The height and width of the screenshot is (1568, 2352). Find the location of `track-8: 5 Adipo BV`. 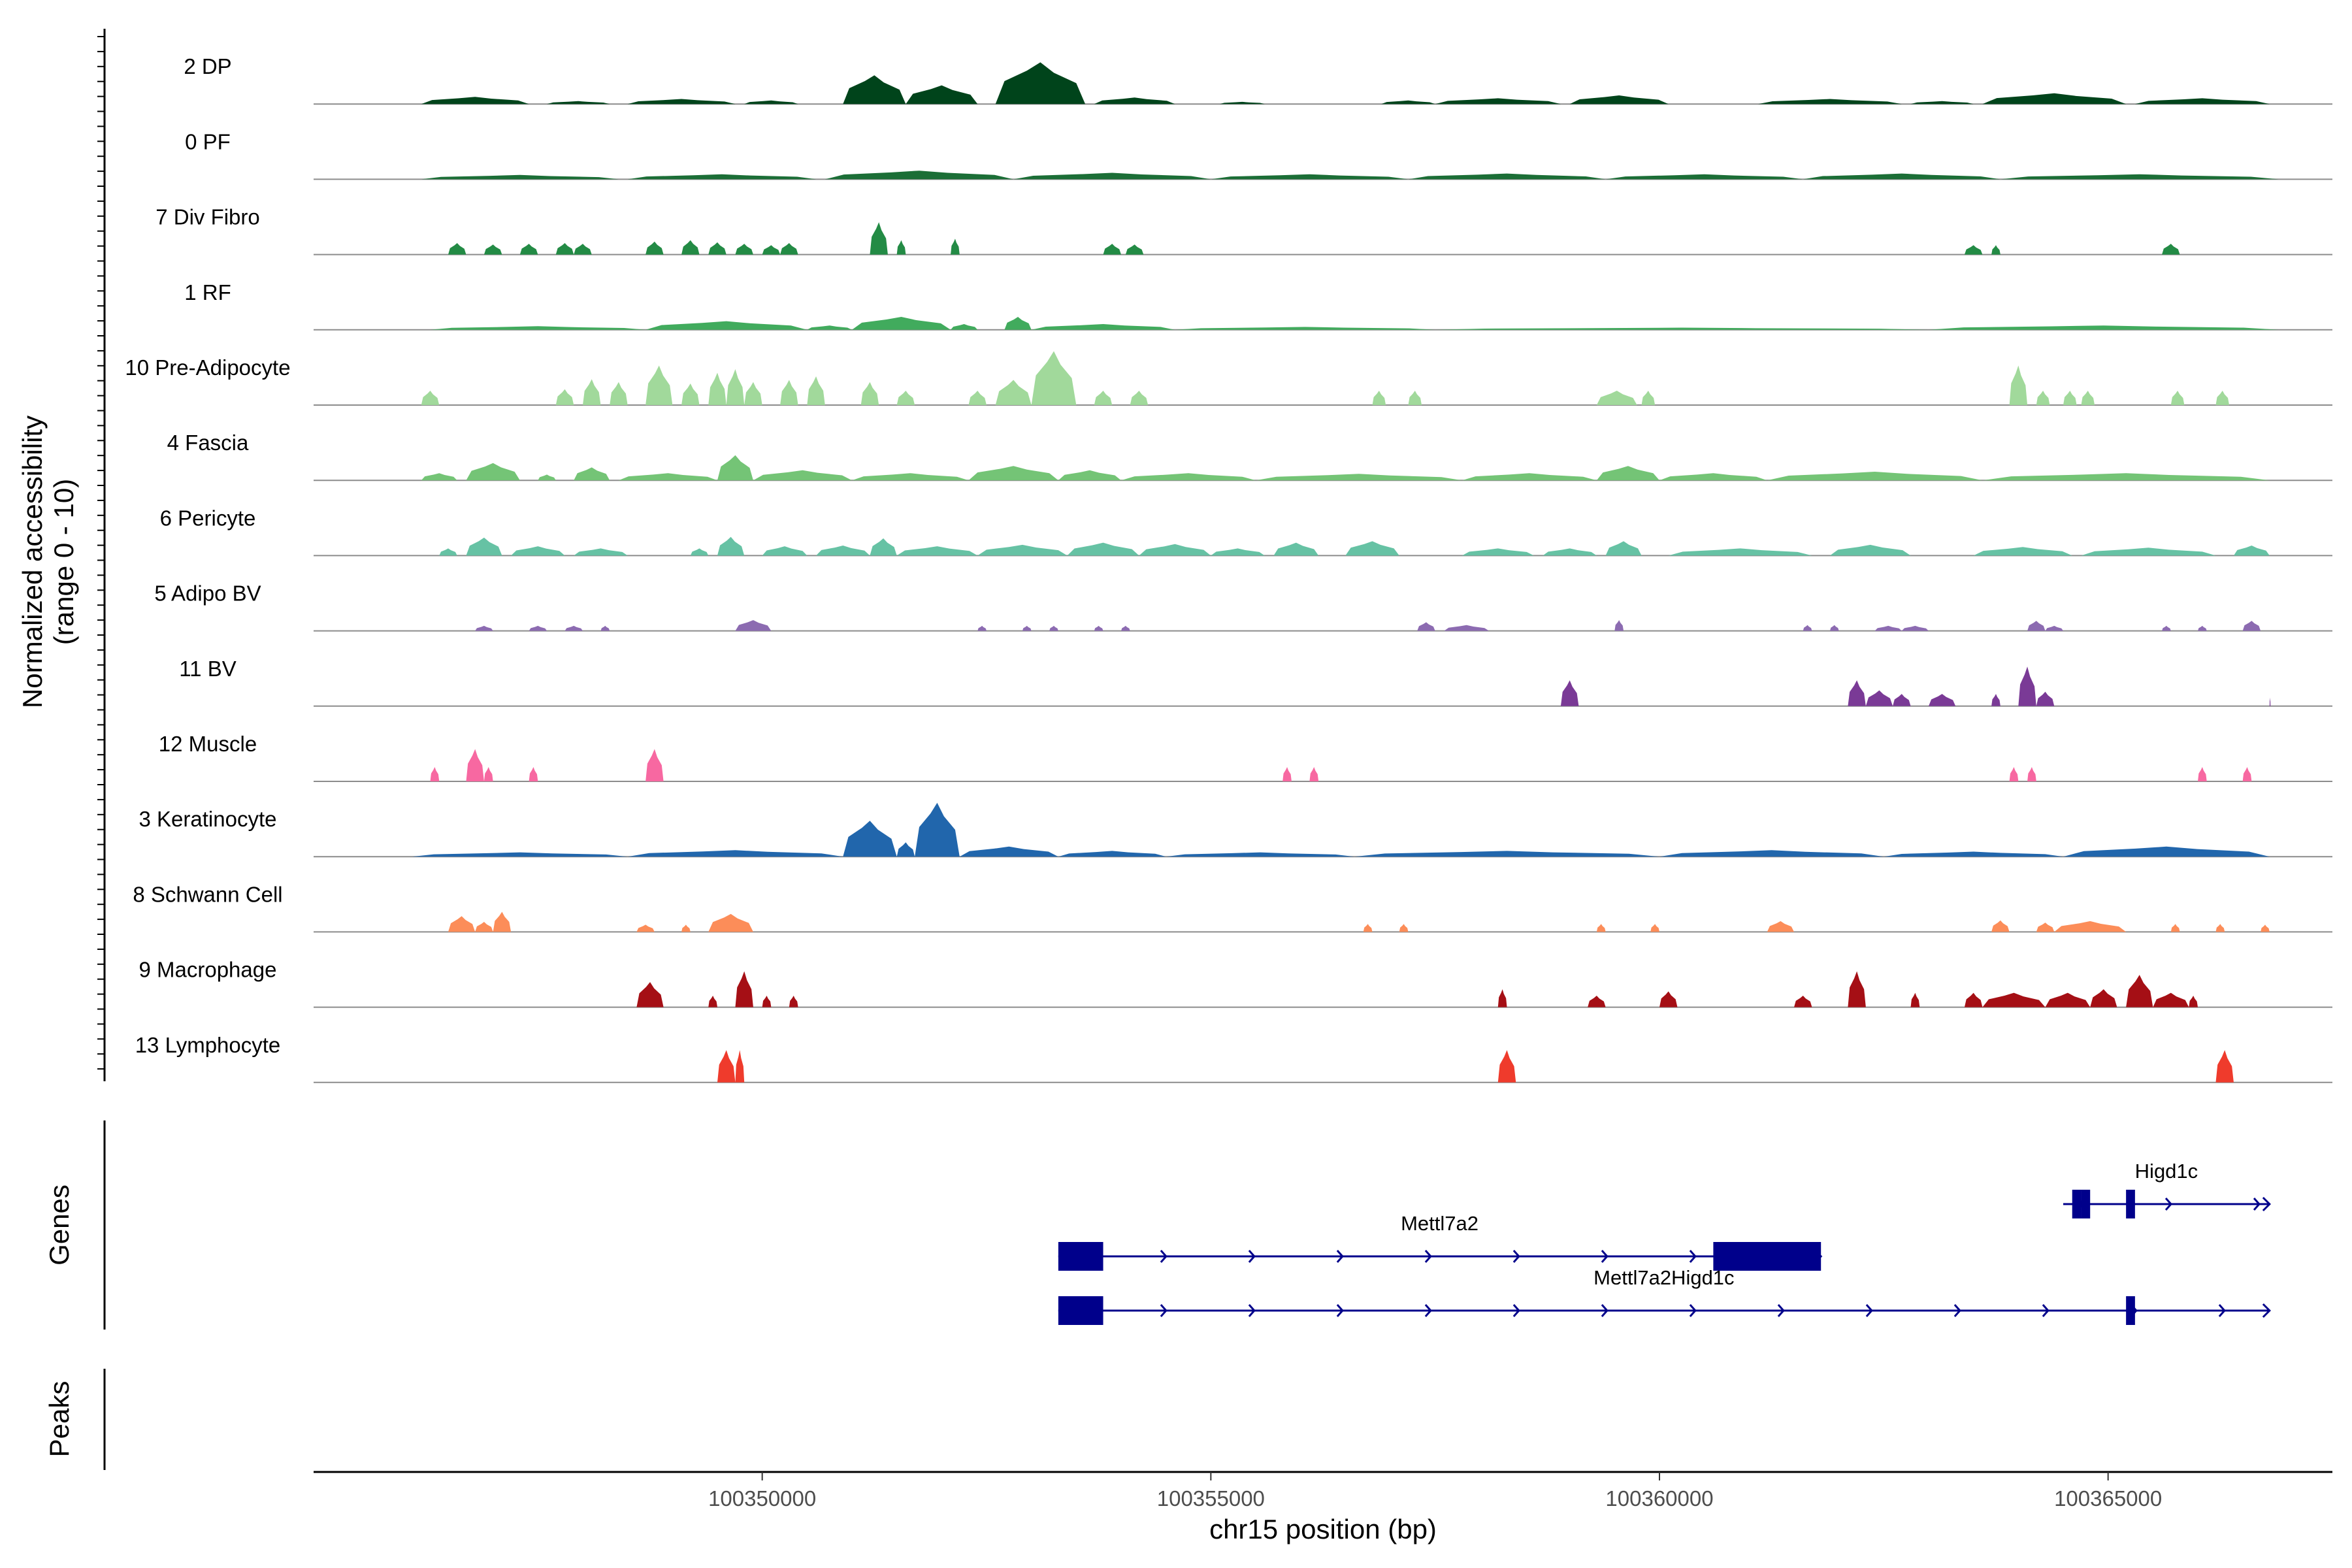

track-8: 5 Adipo BV is located at coordinates (1243, 606).